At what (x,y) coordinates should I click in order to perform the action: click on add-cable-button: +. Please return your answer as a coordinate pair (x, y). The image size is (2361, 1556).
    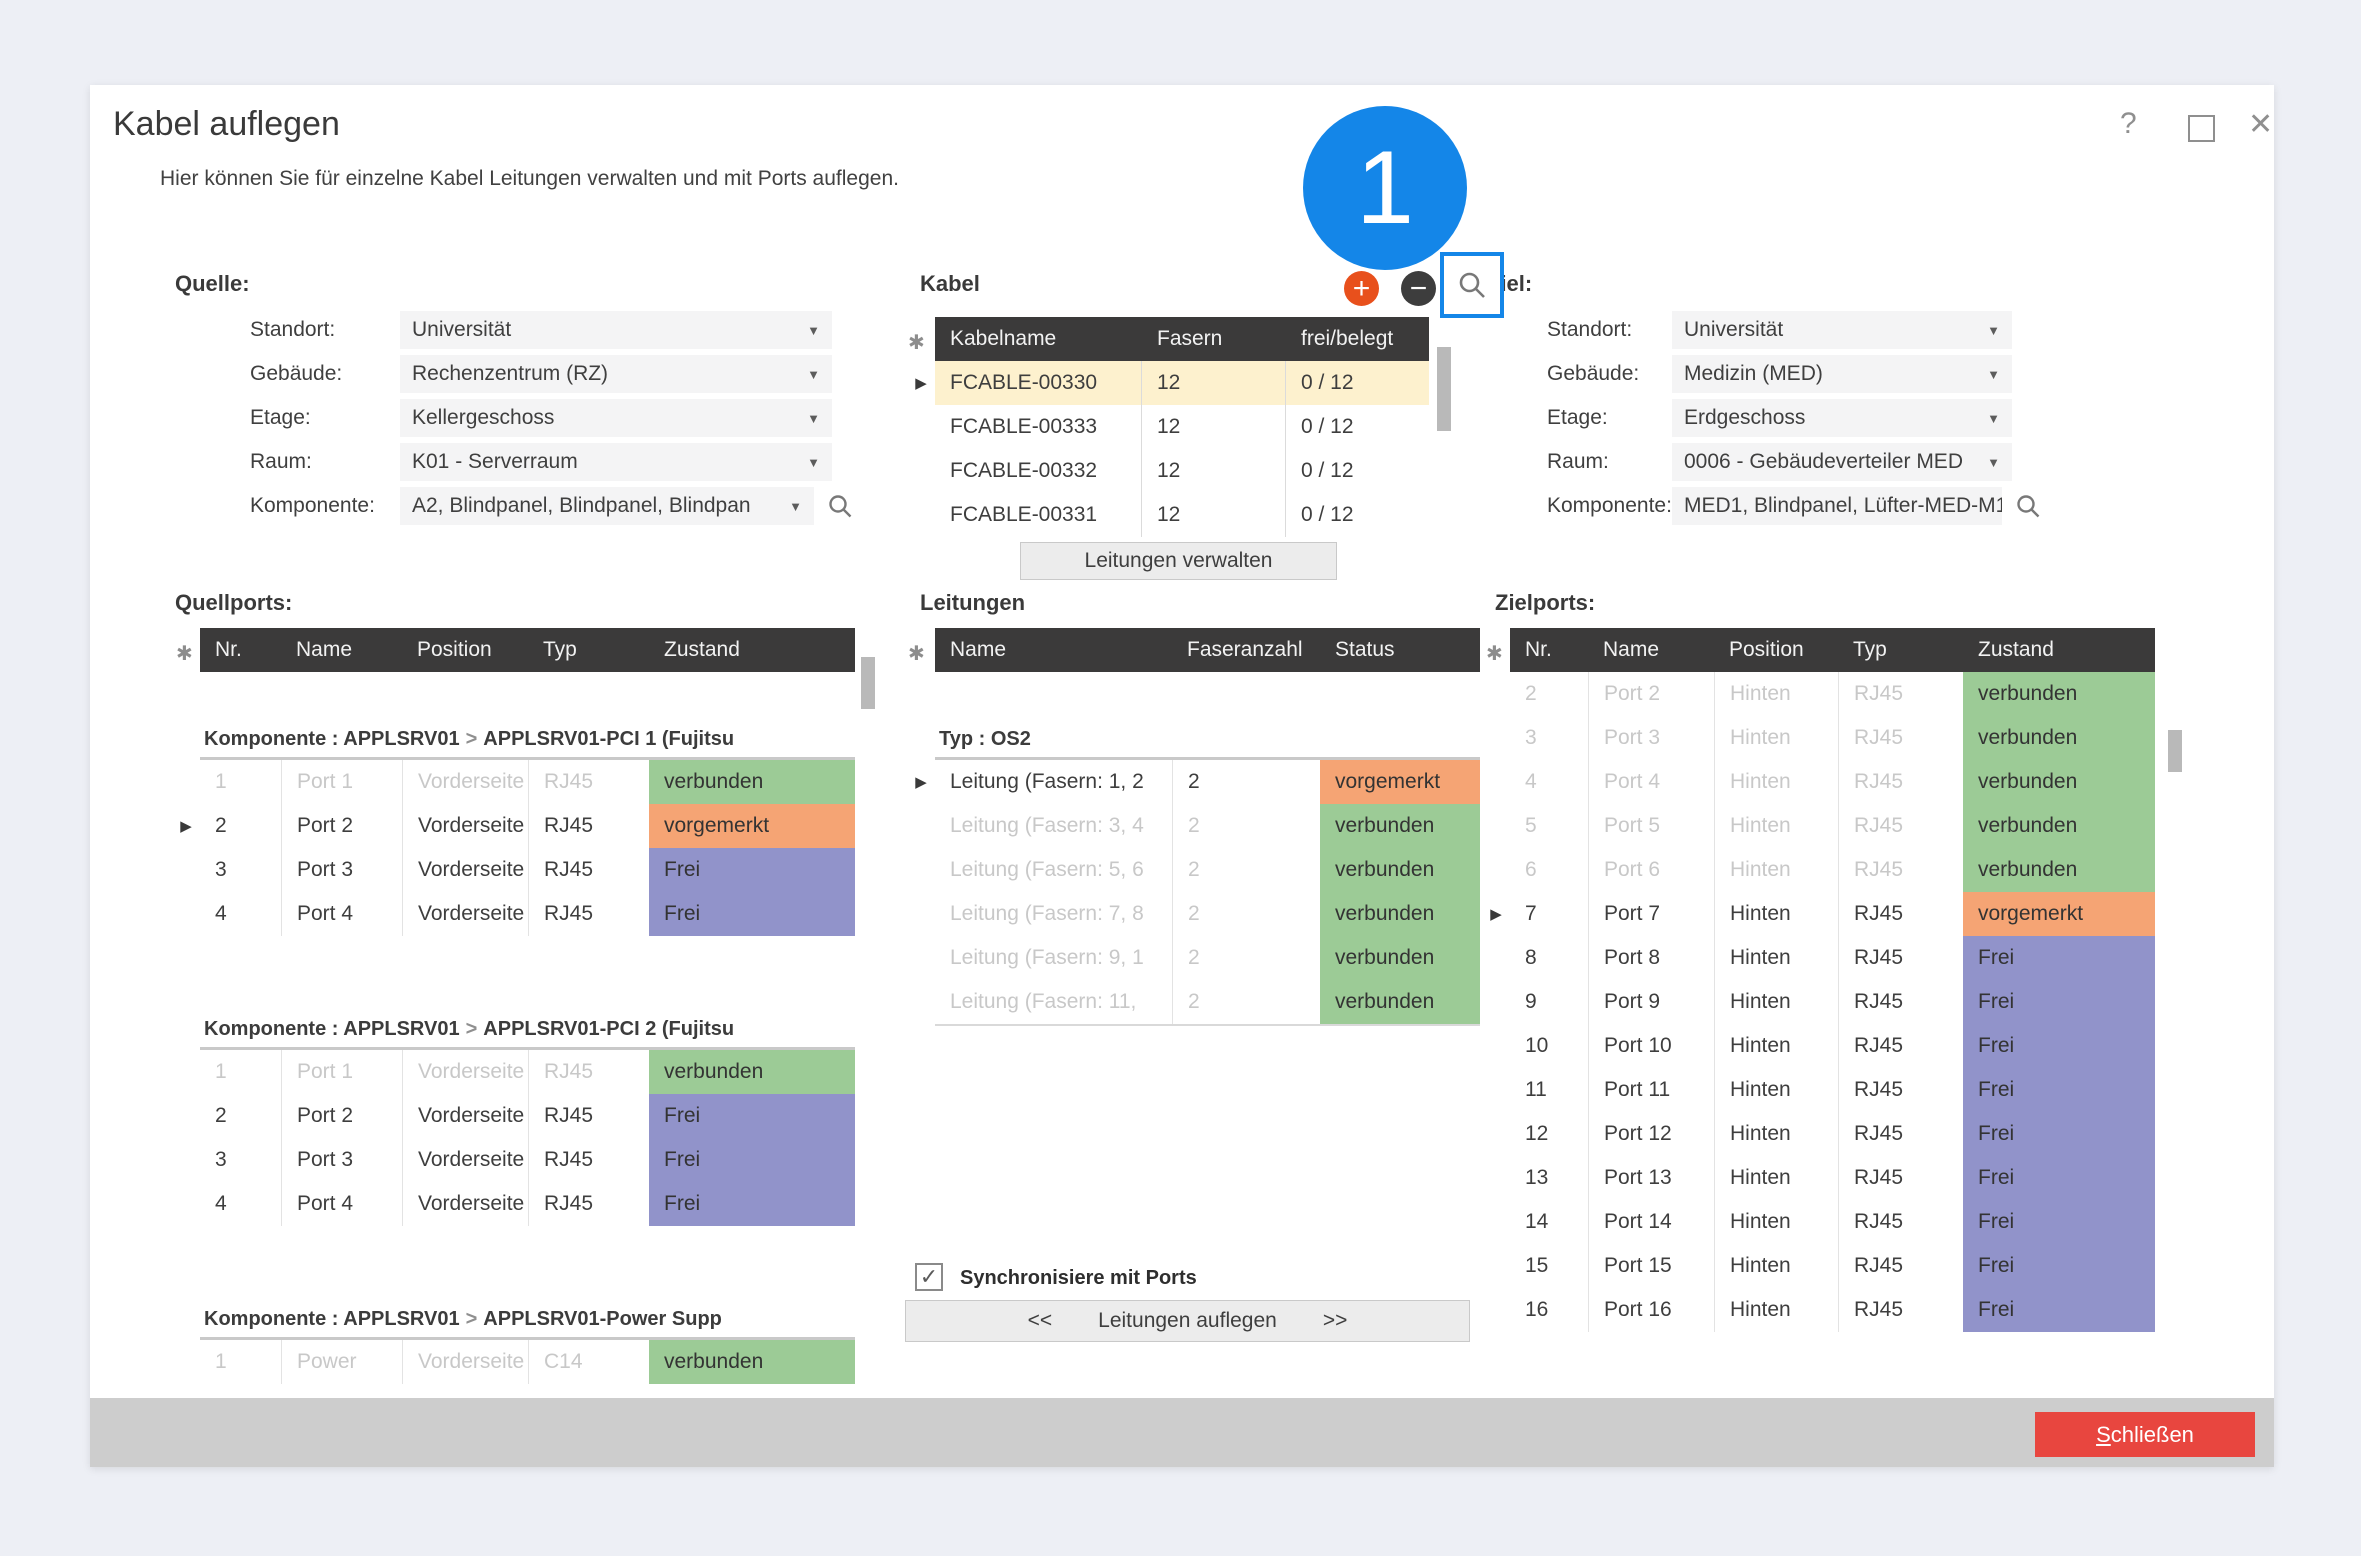
    Looking at the image, I should click on (1361, 288).